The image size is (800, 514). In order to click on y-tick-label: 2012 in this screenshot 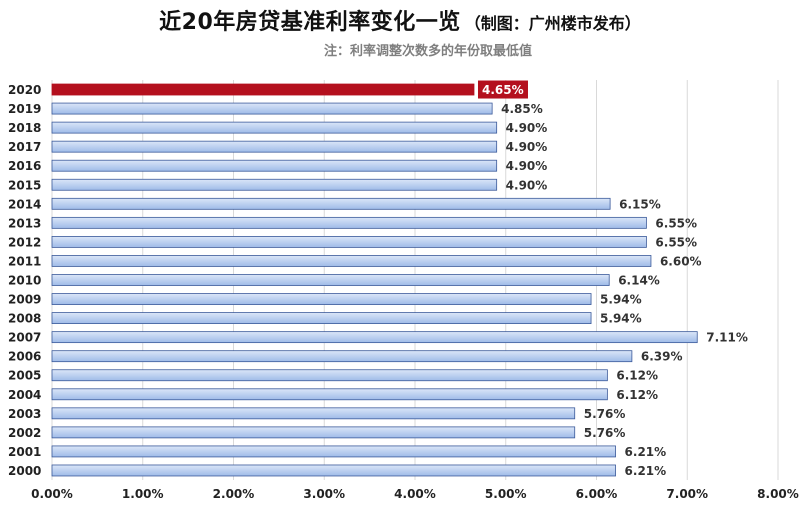, I will do `click(24, 242)`.